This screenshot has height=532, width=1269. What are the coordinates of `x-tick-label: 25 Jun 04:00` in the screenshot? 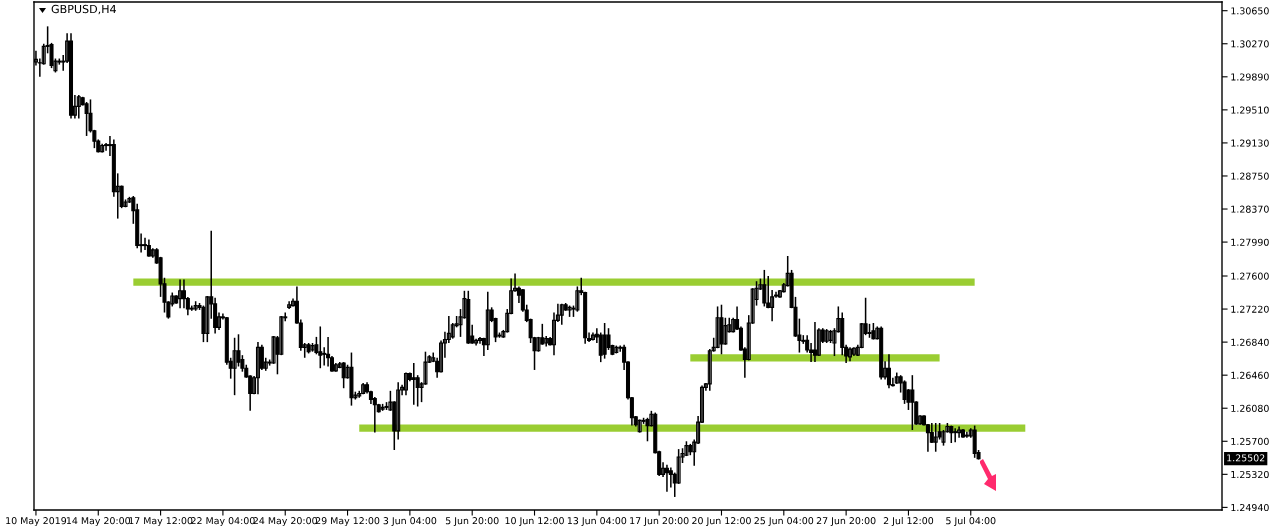 It's located at (784, 522).